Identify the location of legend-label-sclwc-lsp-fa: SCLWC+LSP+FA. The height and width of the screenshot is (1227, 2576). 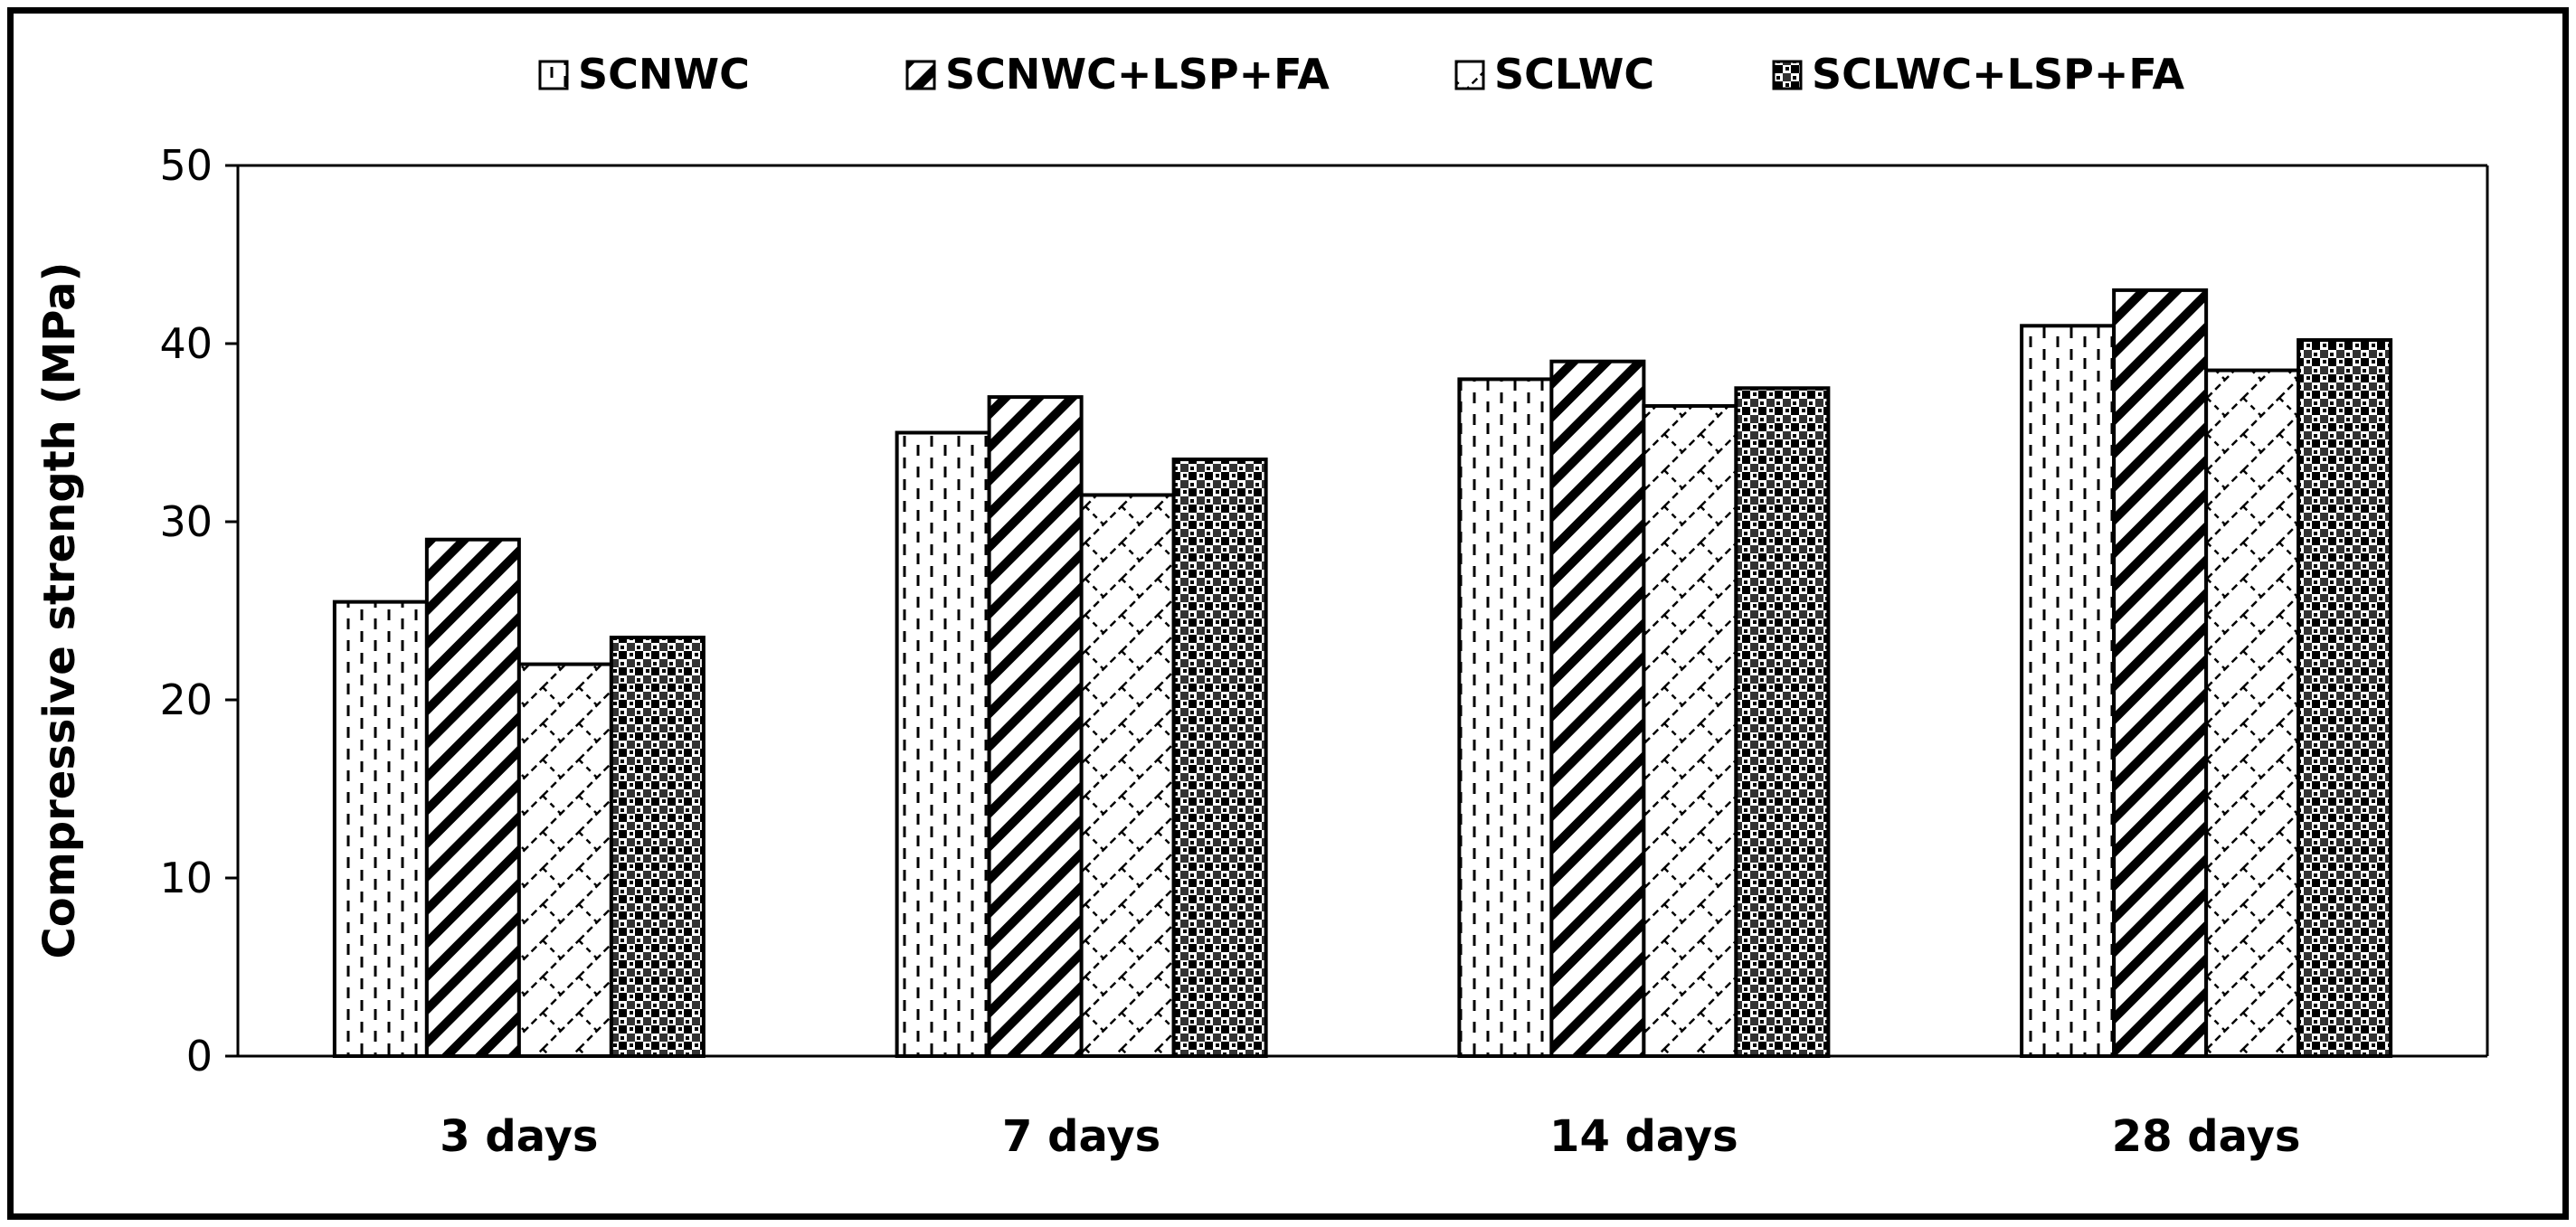
(1999, 74).